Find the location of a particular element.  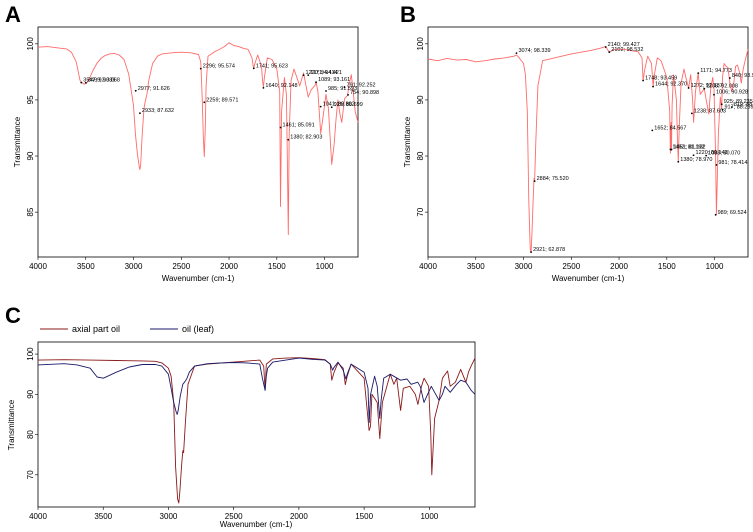

legend-label-axial: axial part oil is located at coordinates (96, 329).